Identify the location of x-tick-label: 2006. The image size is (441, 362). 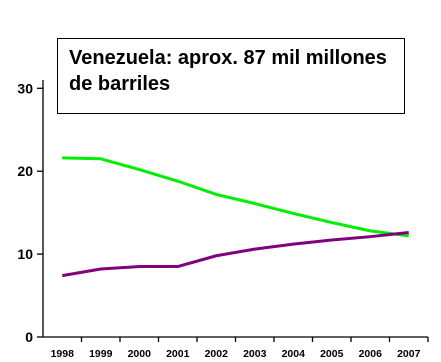
(371, 354).